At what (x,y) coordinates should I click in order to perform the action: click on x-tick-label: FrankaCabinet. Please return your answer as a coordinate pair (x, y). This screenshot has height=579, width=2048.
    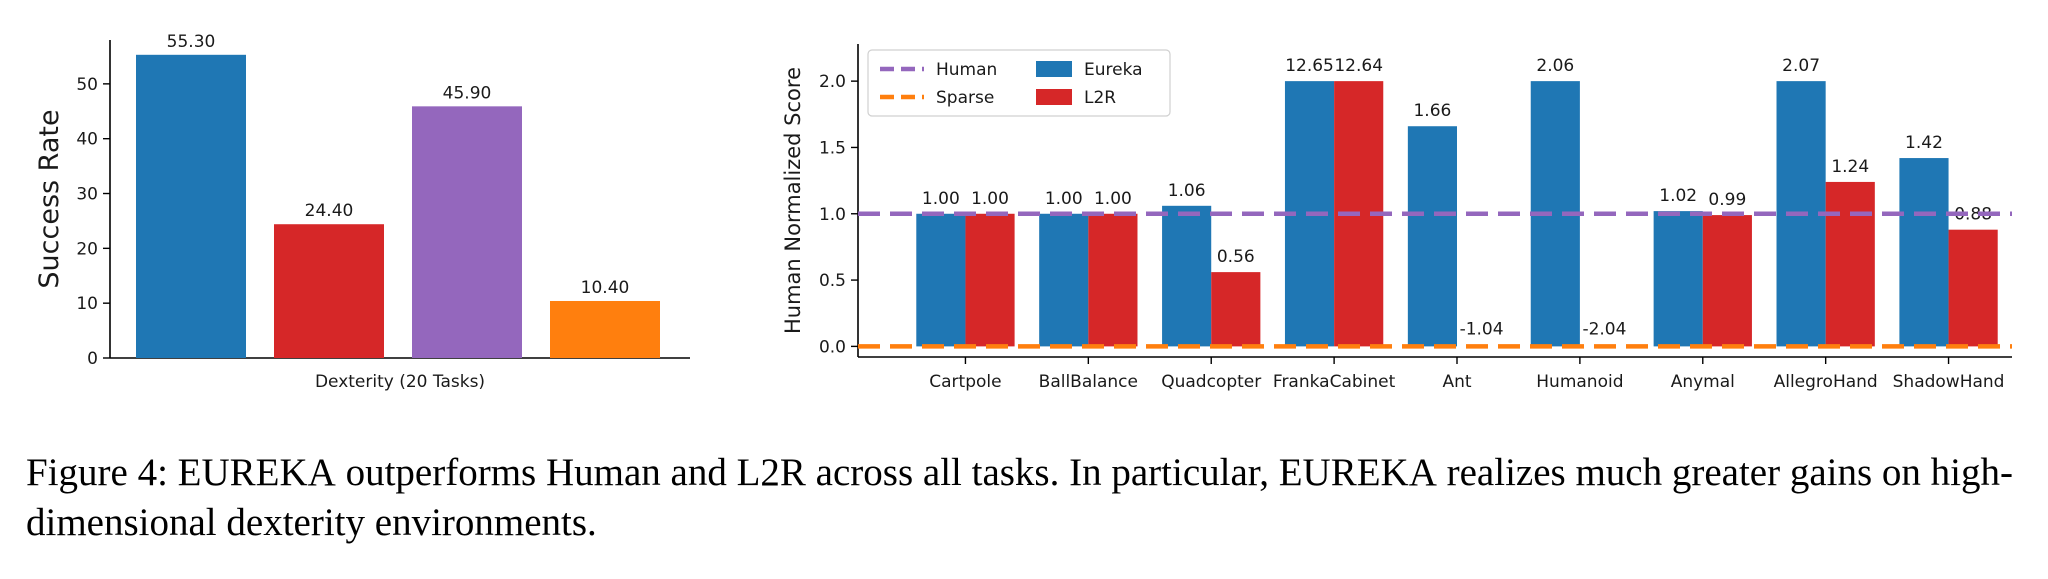
    Looking at the image, I should click on (1334, 382).